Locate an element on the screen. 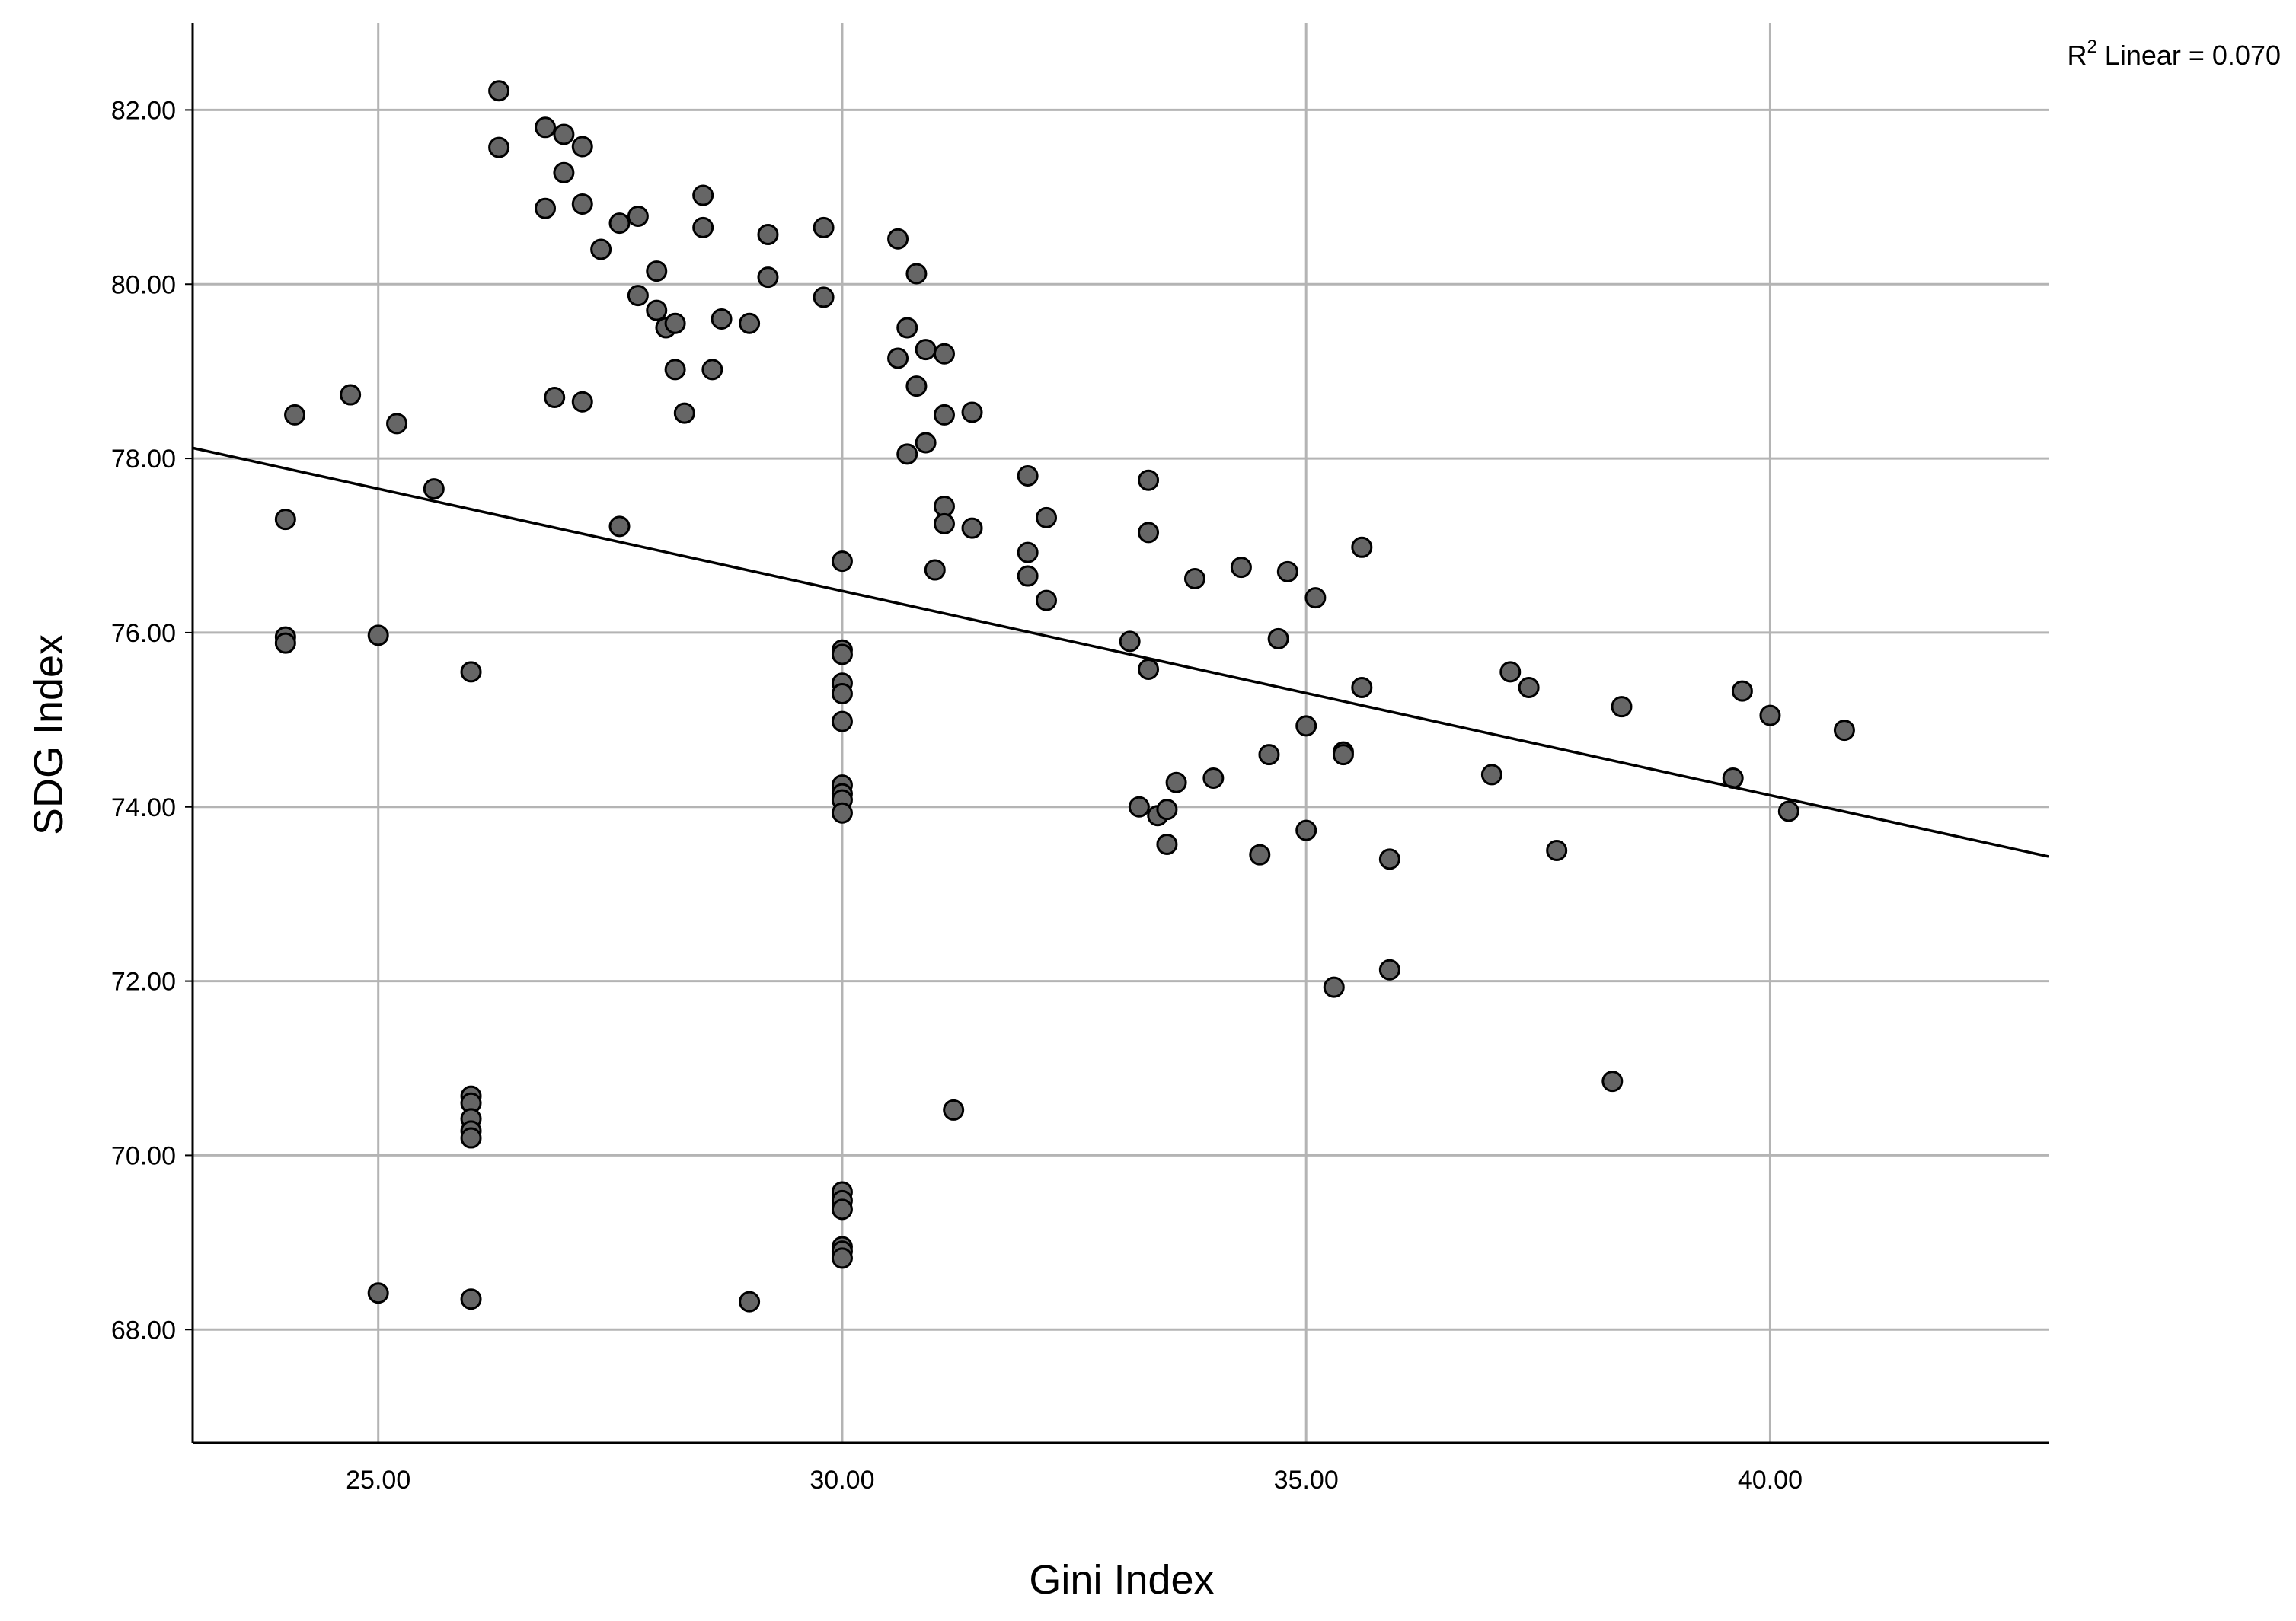 The image size is (2296, 1621). r-squared-label: R2 Linear = 0.070 is located at coordinates (2174, 54).